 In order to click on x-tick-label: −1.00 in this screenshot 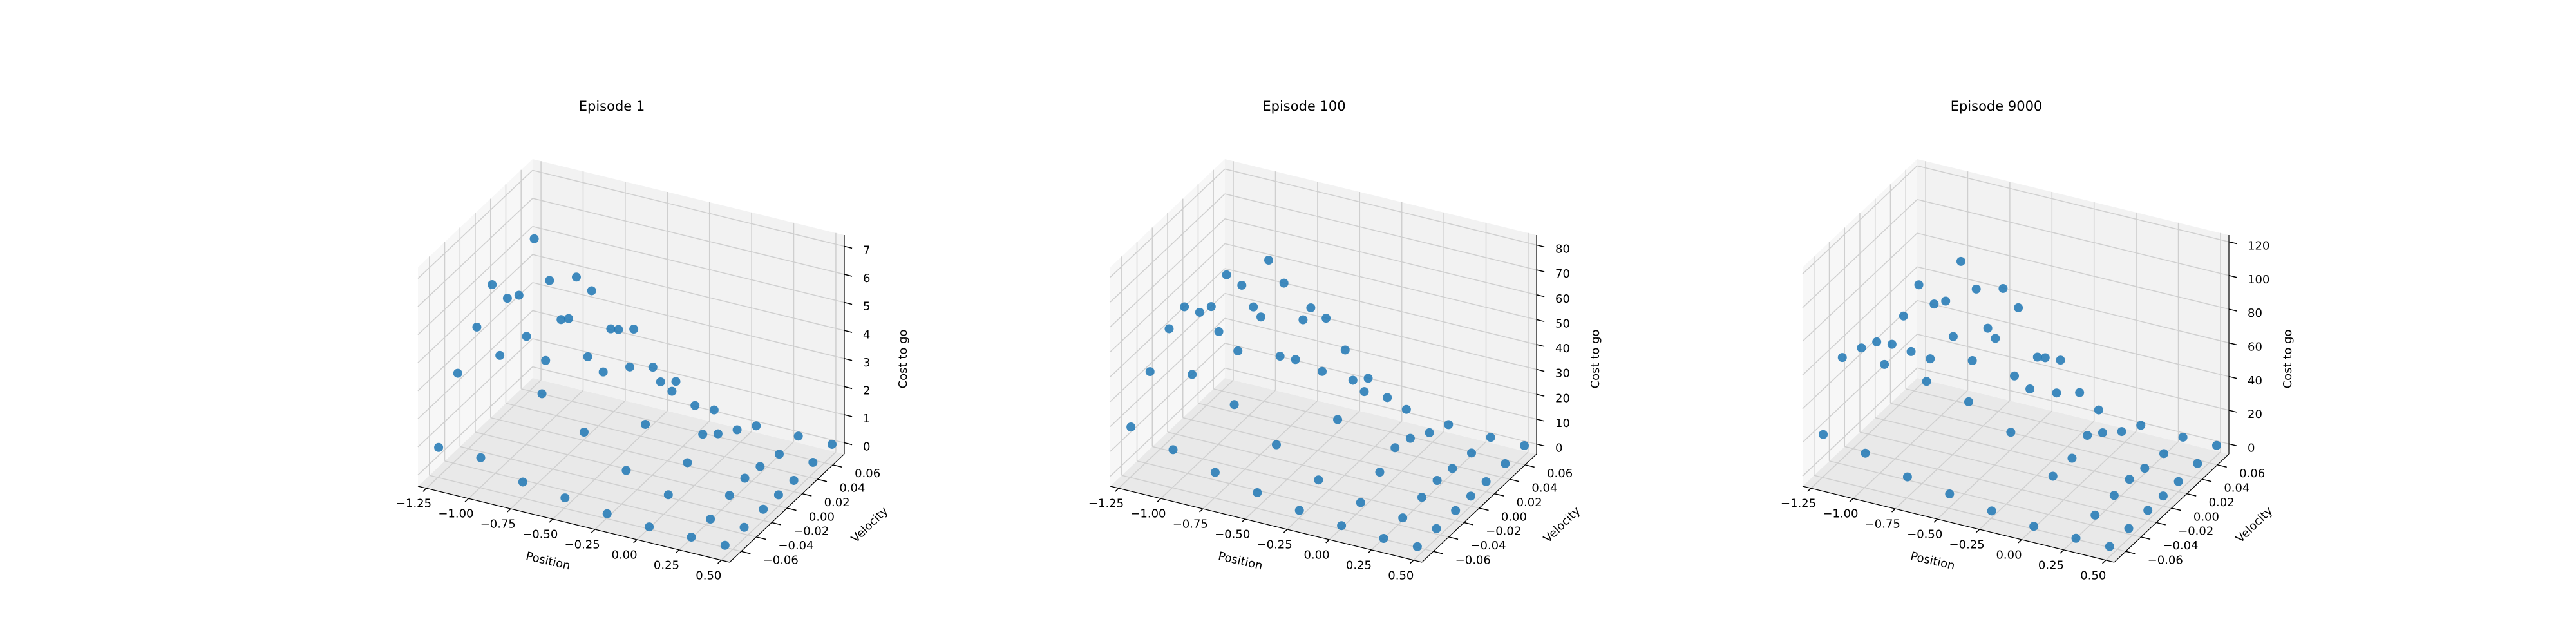, I will do `click(1148, 514)`.